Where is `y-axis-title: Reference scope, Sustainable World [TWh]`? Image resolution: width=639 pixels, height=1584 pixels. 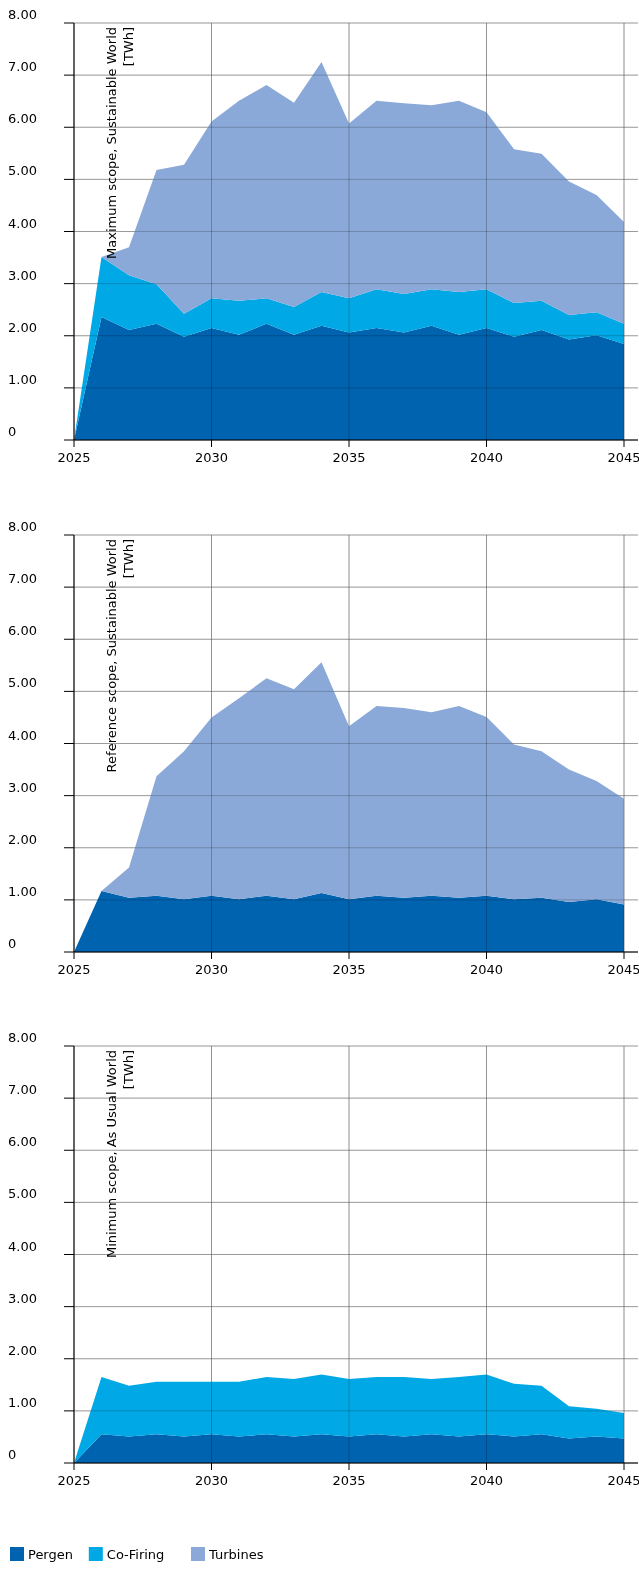
y-axis-title: Reference scope, Sustainable World [TWh] is located at coordinates (120, 656).